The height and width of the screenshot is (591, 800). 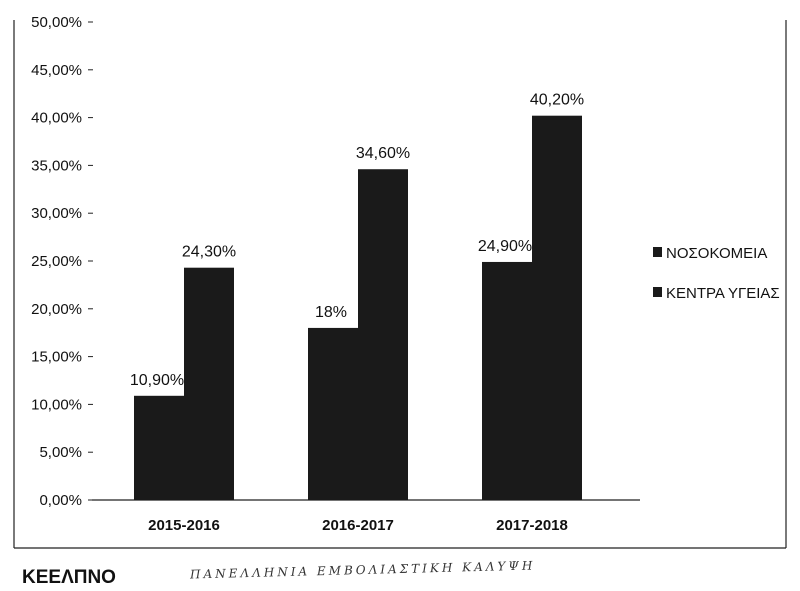 What do you see at coordinates (60, 452) in the screenshot?
I see `y-tick-label: 5,00%` at bounding box center [60, 452].